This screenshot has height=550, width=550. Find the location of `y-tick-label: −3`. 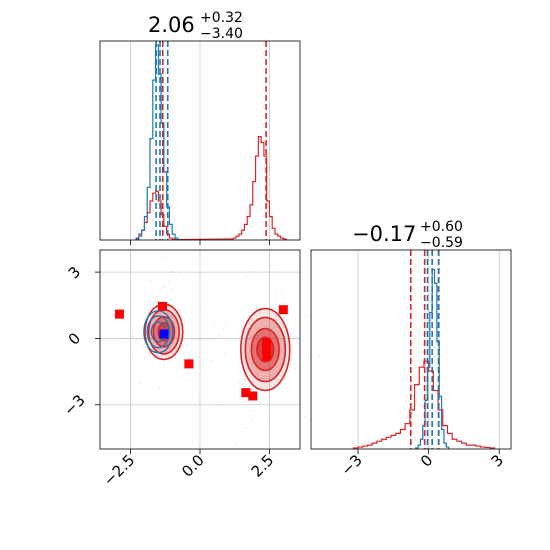

y-tick-label: −3 is located at coordinates (74, 405).